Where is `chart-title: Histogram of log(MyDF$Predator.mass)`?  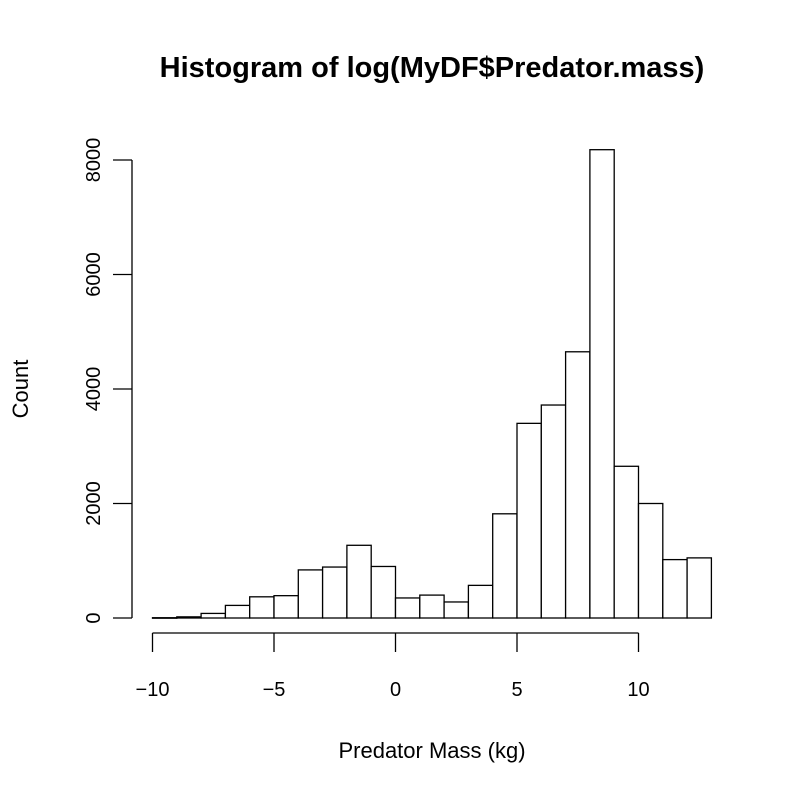 chart-title: Histogram of log(MyDF$Predator.mass) is located at coordinates (432, 68).